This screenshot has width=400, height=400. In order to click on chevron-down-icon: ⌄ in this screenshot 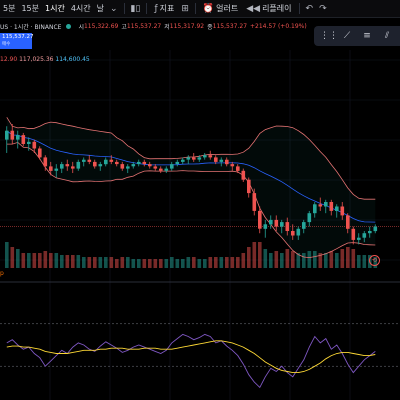, I will do `click(114, 8)`.